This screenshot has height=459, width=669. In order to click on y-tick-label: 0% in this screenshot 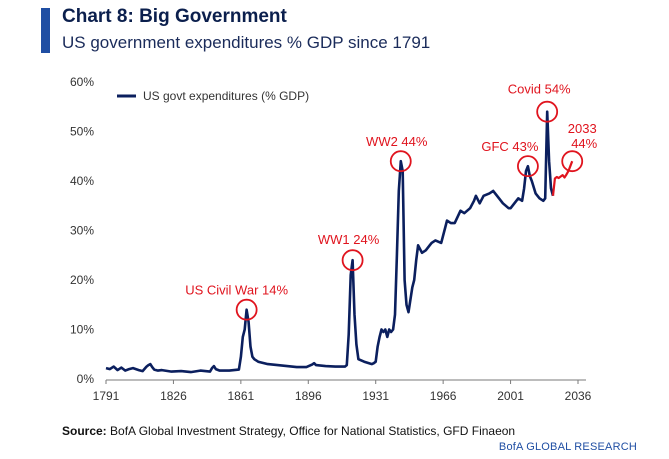, I will do `click(86, 379)`.